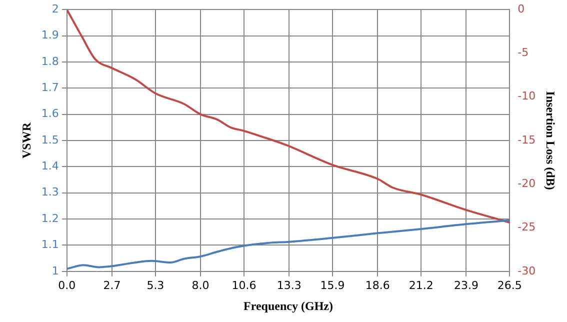 The width and height of the screenshot is (567, 322). I want to click on y-tick-label: 1.5, so click(50, 139).